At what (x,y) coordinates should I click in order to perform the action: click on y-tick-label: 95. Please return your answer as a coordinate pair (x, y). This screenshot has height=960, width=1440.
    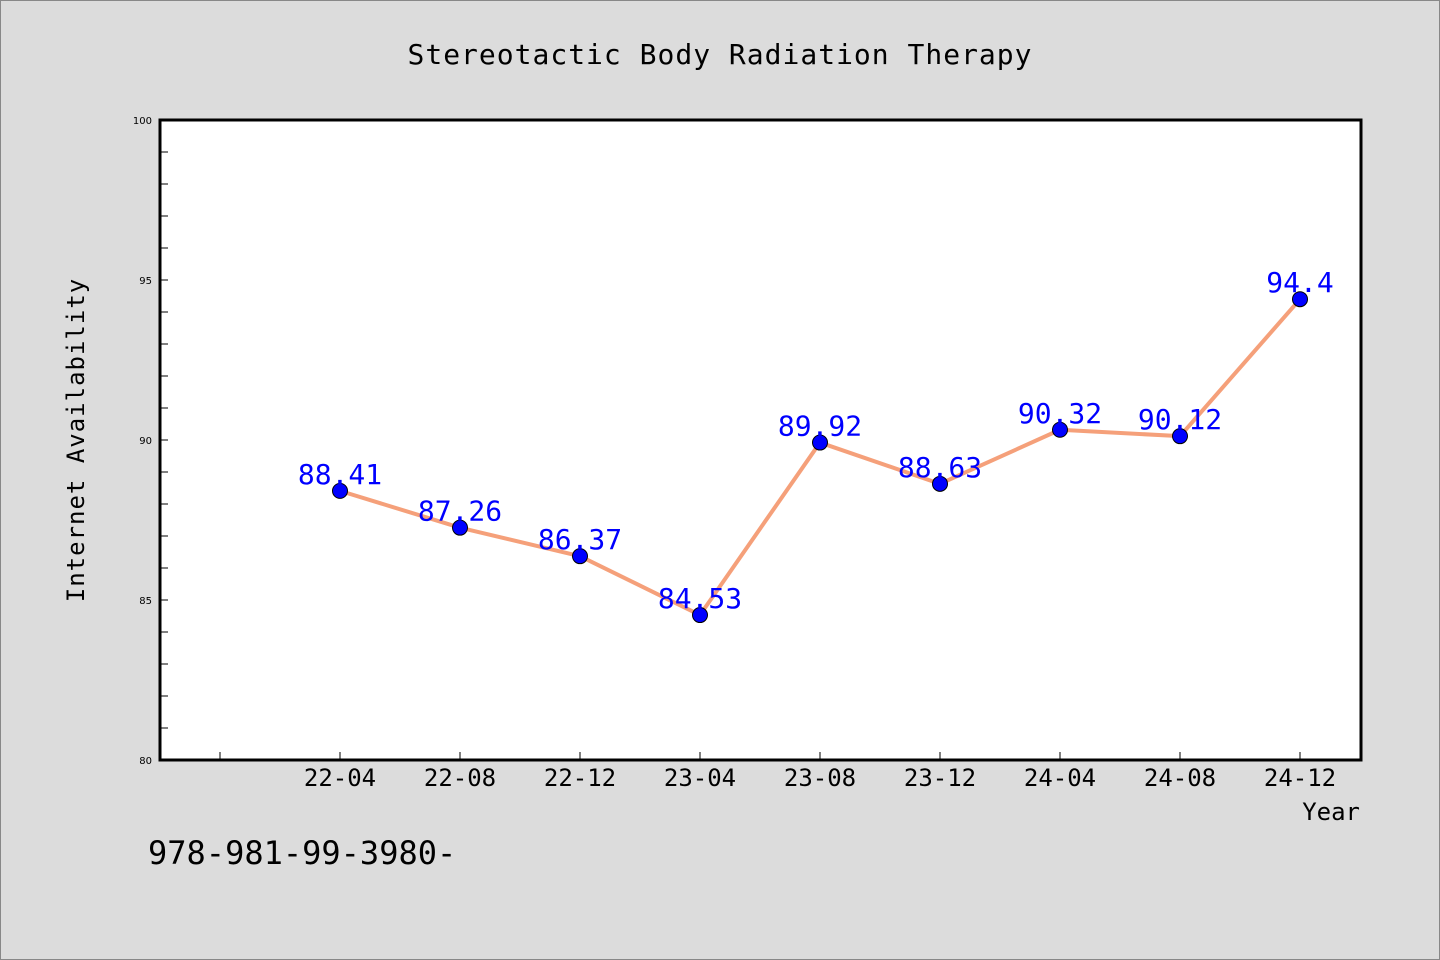
    Looking at the image, I should click on (145, 281).